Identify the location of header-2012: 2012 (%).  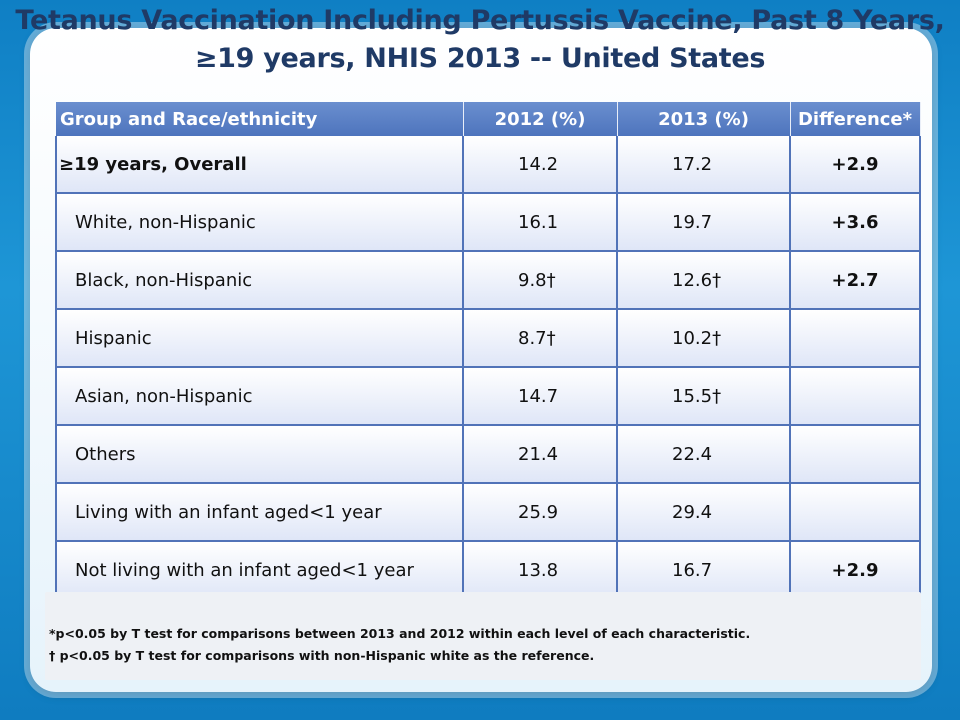
(540, 119).